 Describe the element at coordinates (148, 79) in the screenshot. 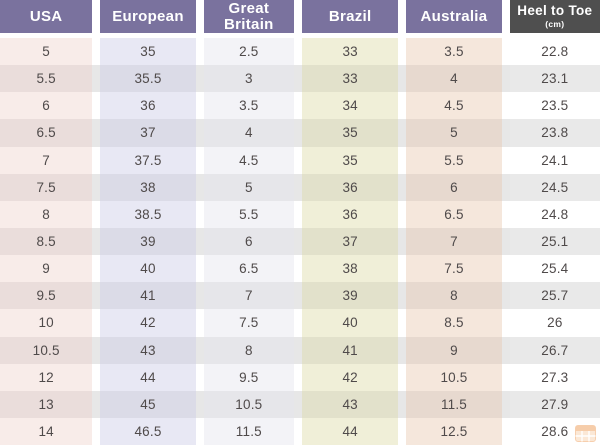

I see `table-cell-european: 35.5` at that location.